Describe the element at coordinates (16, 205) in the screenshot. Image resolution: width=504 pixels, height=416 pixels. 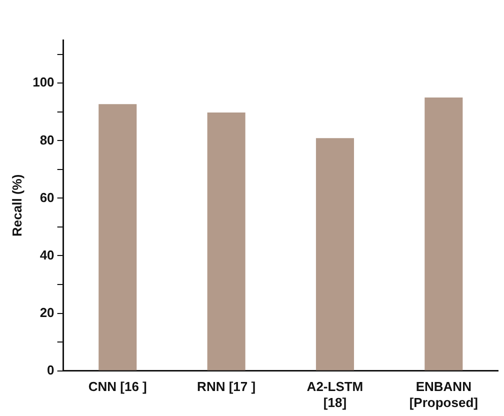
I see `y-axis-title: Recall (%)` at that location.